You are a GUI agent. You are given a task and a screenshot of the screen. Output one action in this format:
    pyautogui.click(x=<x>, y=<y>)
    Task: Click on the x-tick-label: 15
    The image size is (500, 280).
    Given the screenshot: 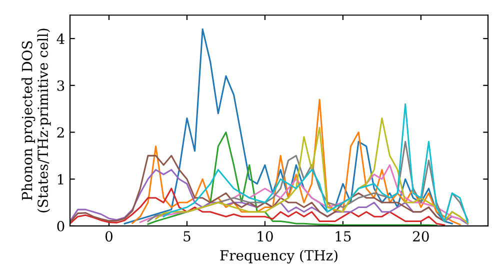 What is the action you would take?
    pyautogui.click(x=343, y=236)
    